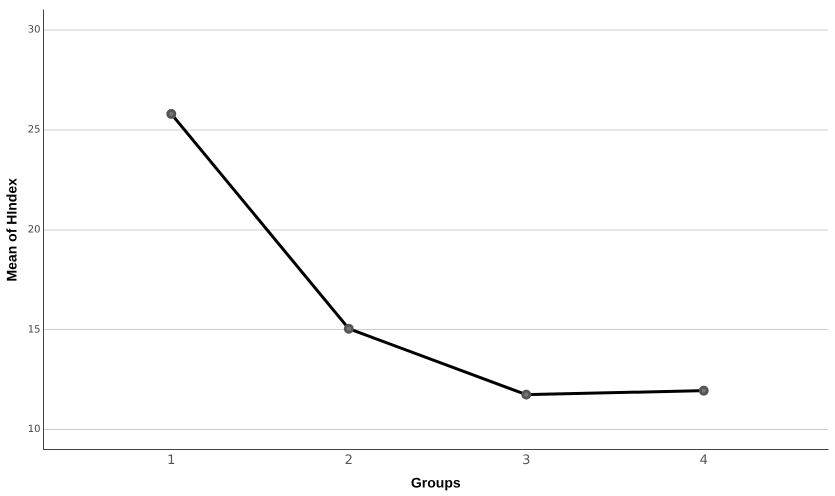  I want to click on y-tick-label: 20, so click(34, 230).